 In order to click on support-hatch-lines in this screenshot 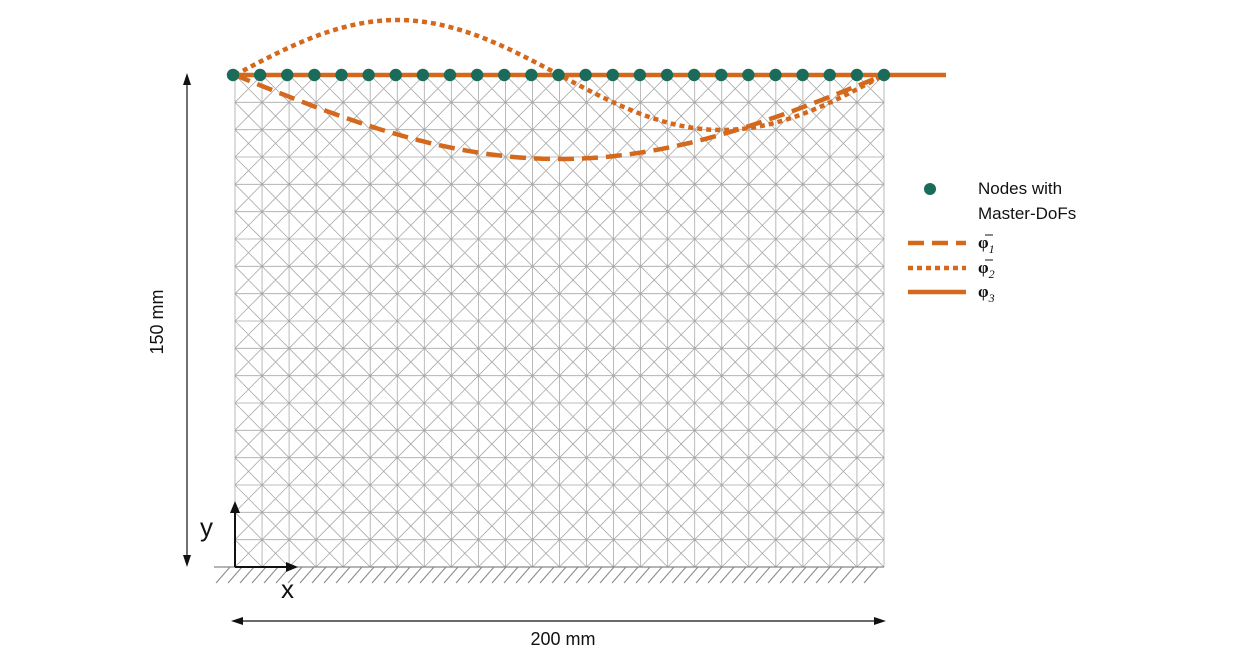, I will do `click(547, 575)`.